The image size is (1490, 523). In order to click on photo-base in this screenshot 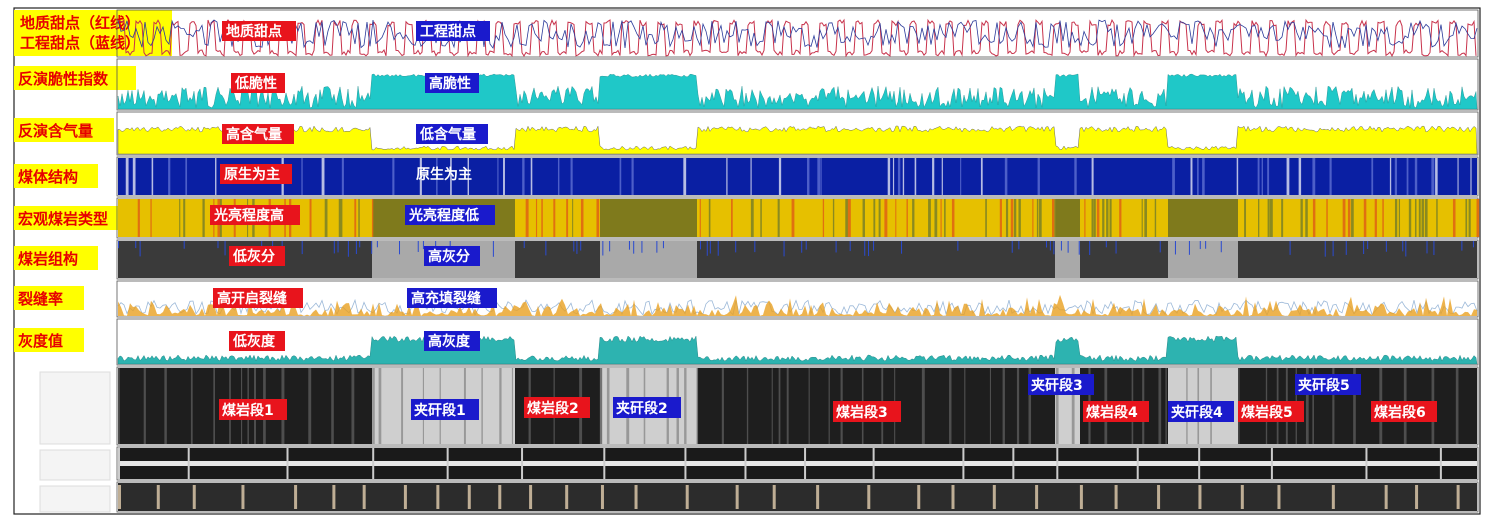, I will do `click(797, 497)`.